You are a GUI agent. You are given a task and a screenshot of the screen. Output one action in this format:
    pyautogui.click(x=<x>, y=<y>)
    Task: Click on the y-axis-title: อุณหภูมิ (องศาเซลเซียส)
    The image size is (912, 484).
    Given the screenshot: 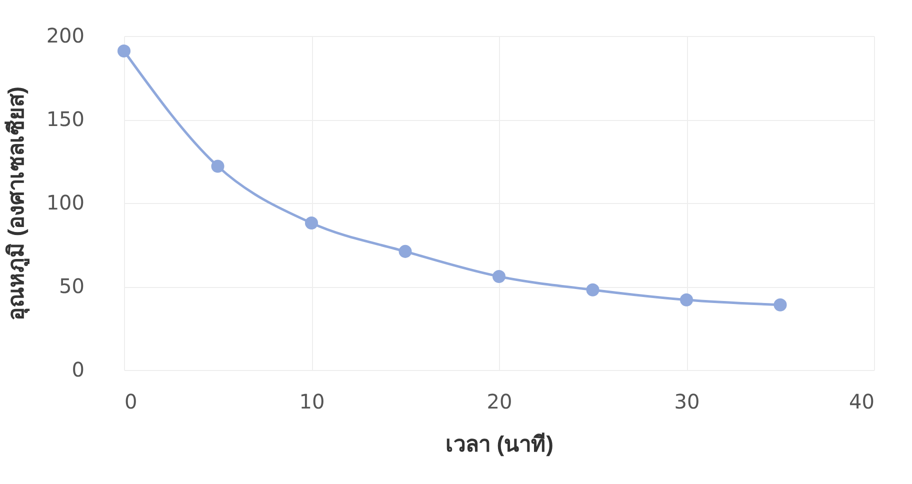 What is the action you would take?
    pyautogui.click(x=16, y=203)
    